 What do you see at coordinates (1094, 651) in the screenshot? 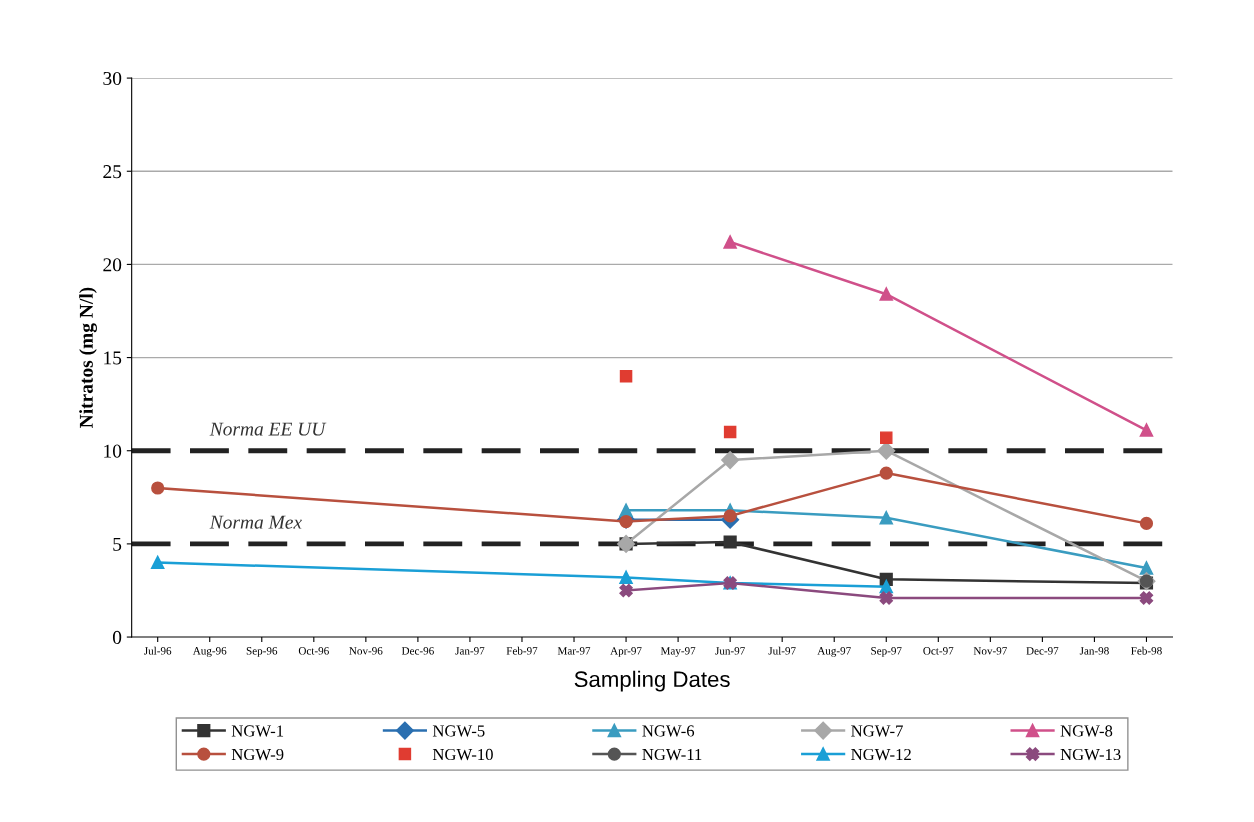
I see `x-tick-label: Jan-98` at bounding box center [1094, 651].